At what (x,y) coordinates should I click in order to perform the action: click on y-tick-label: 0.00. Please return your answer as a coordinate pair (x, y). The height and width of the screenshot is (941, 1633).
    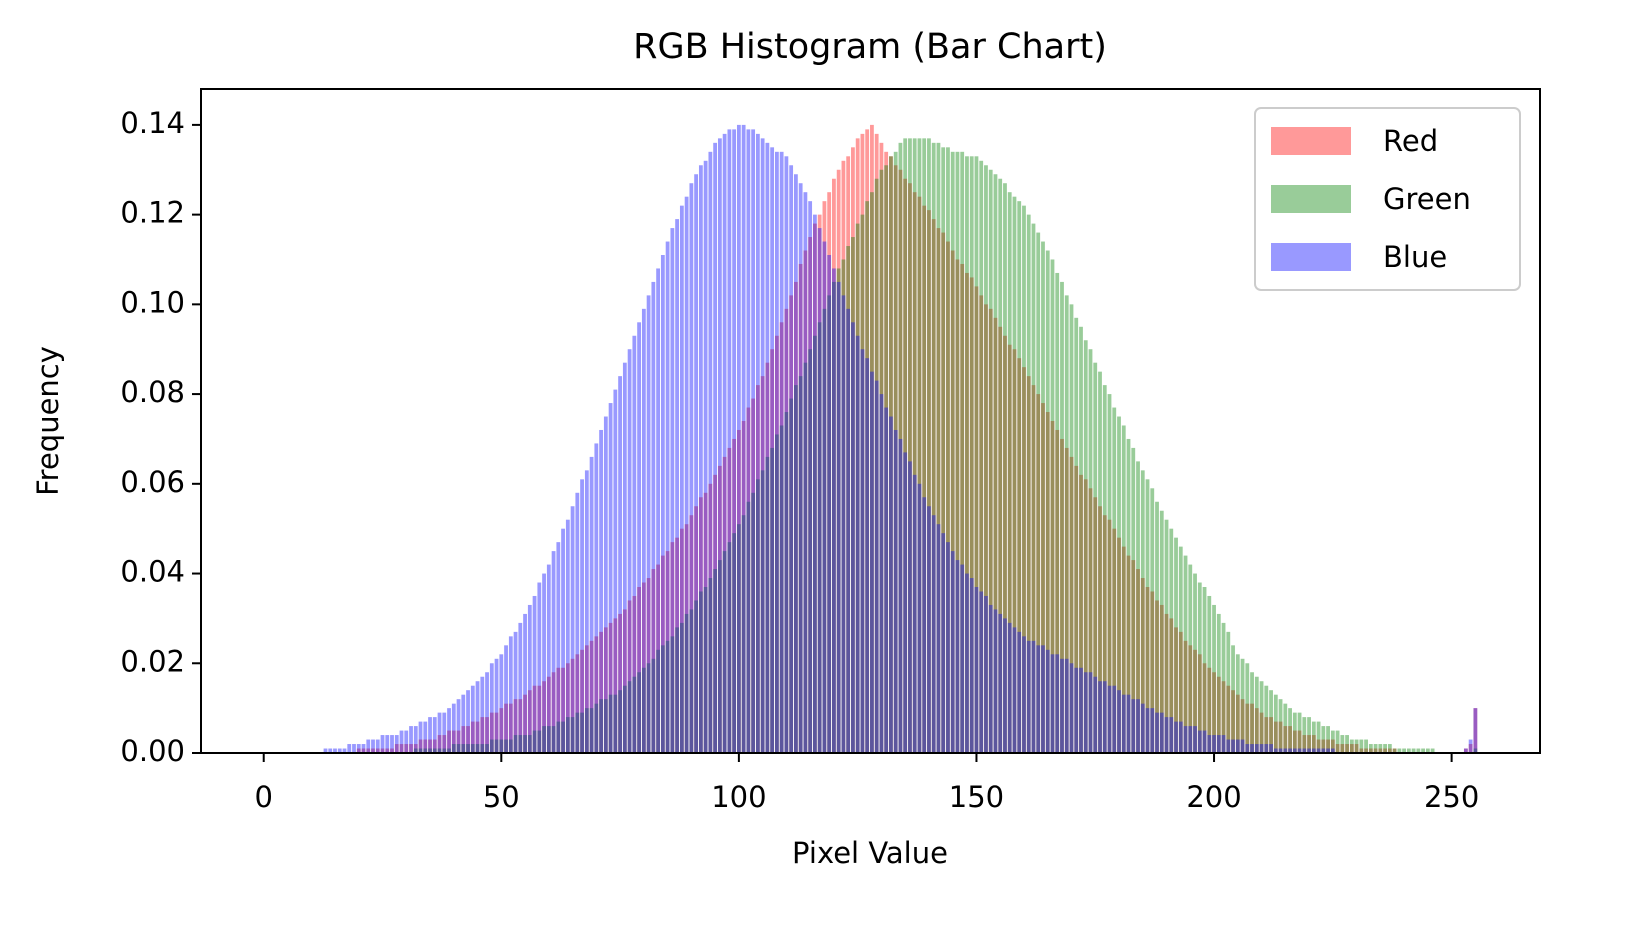
    Looking at the image, I should click on (152, 751).